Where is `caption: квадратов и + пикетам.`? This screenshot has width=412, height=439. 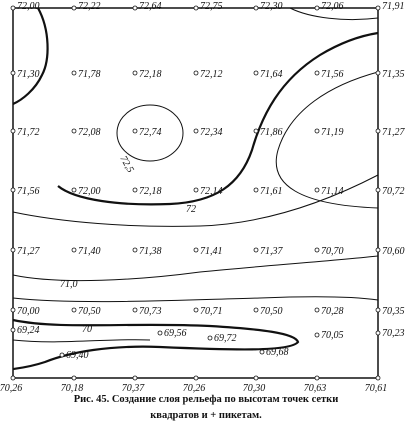
caption: квадратов и + пикетам. is located at coordinates (206, 415).